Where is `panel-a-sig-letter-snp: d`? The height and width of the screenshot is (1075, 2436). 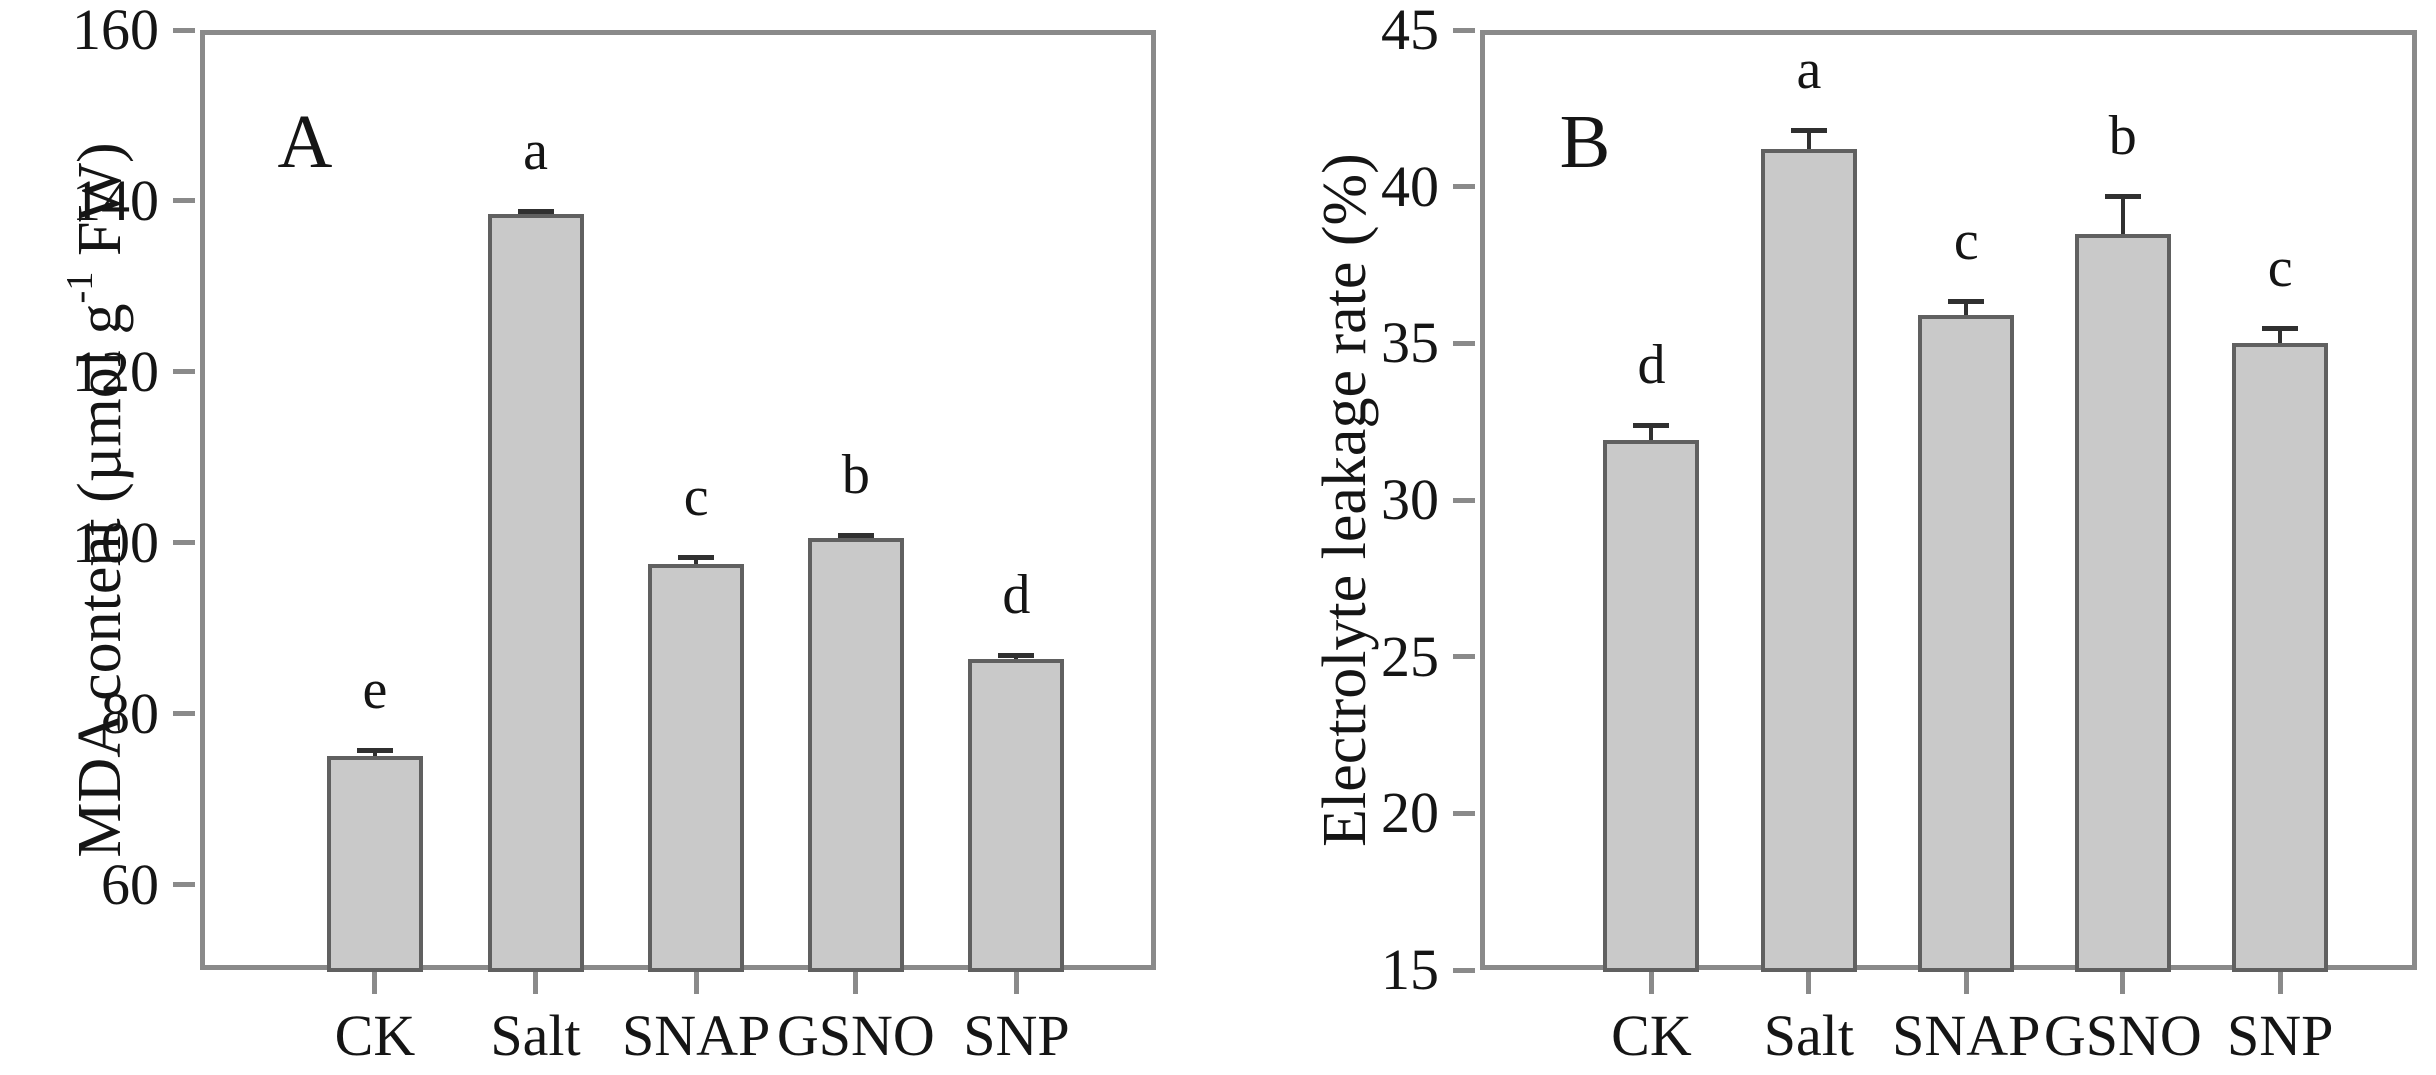
panel-a-sig-letter-snp: d is located at coordinates (1016, 594).